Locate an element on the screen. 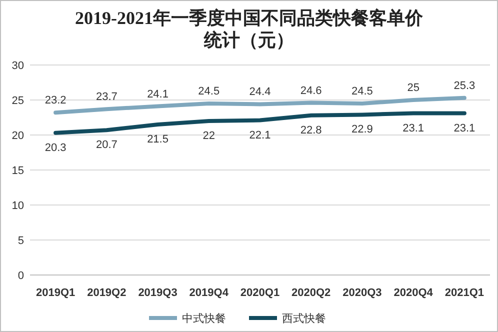 Image resolution: width=498 pixels, height=332 pixels. y-tick-label: 20 is located at coordinates (18, 136).